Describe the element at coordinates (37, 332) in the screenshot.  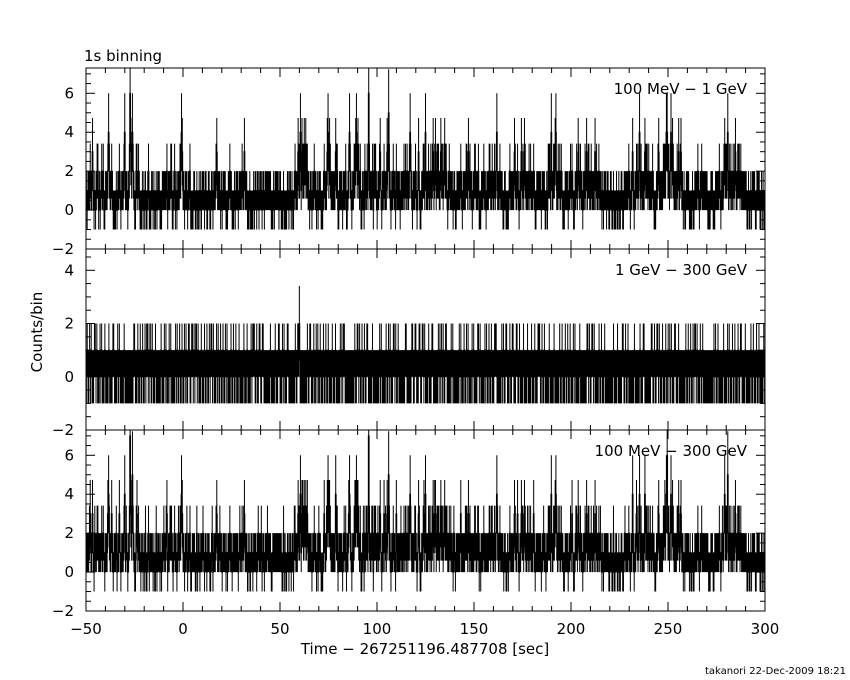
I see `y-axis-label: Counts/bin` at that location.